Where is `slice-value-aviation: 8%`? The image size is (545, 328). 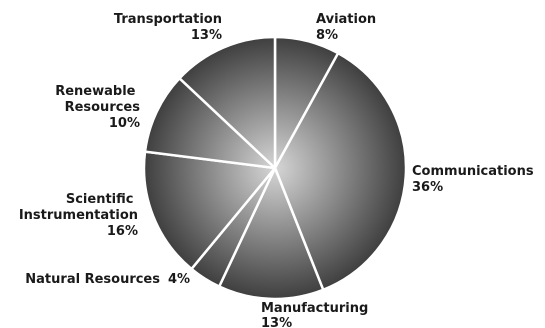
slice-value-aviation: 8% is located at coordinates (327, 35).